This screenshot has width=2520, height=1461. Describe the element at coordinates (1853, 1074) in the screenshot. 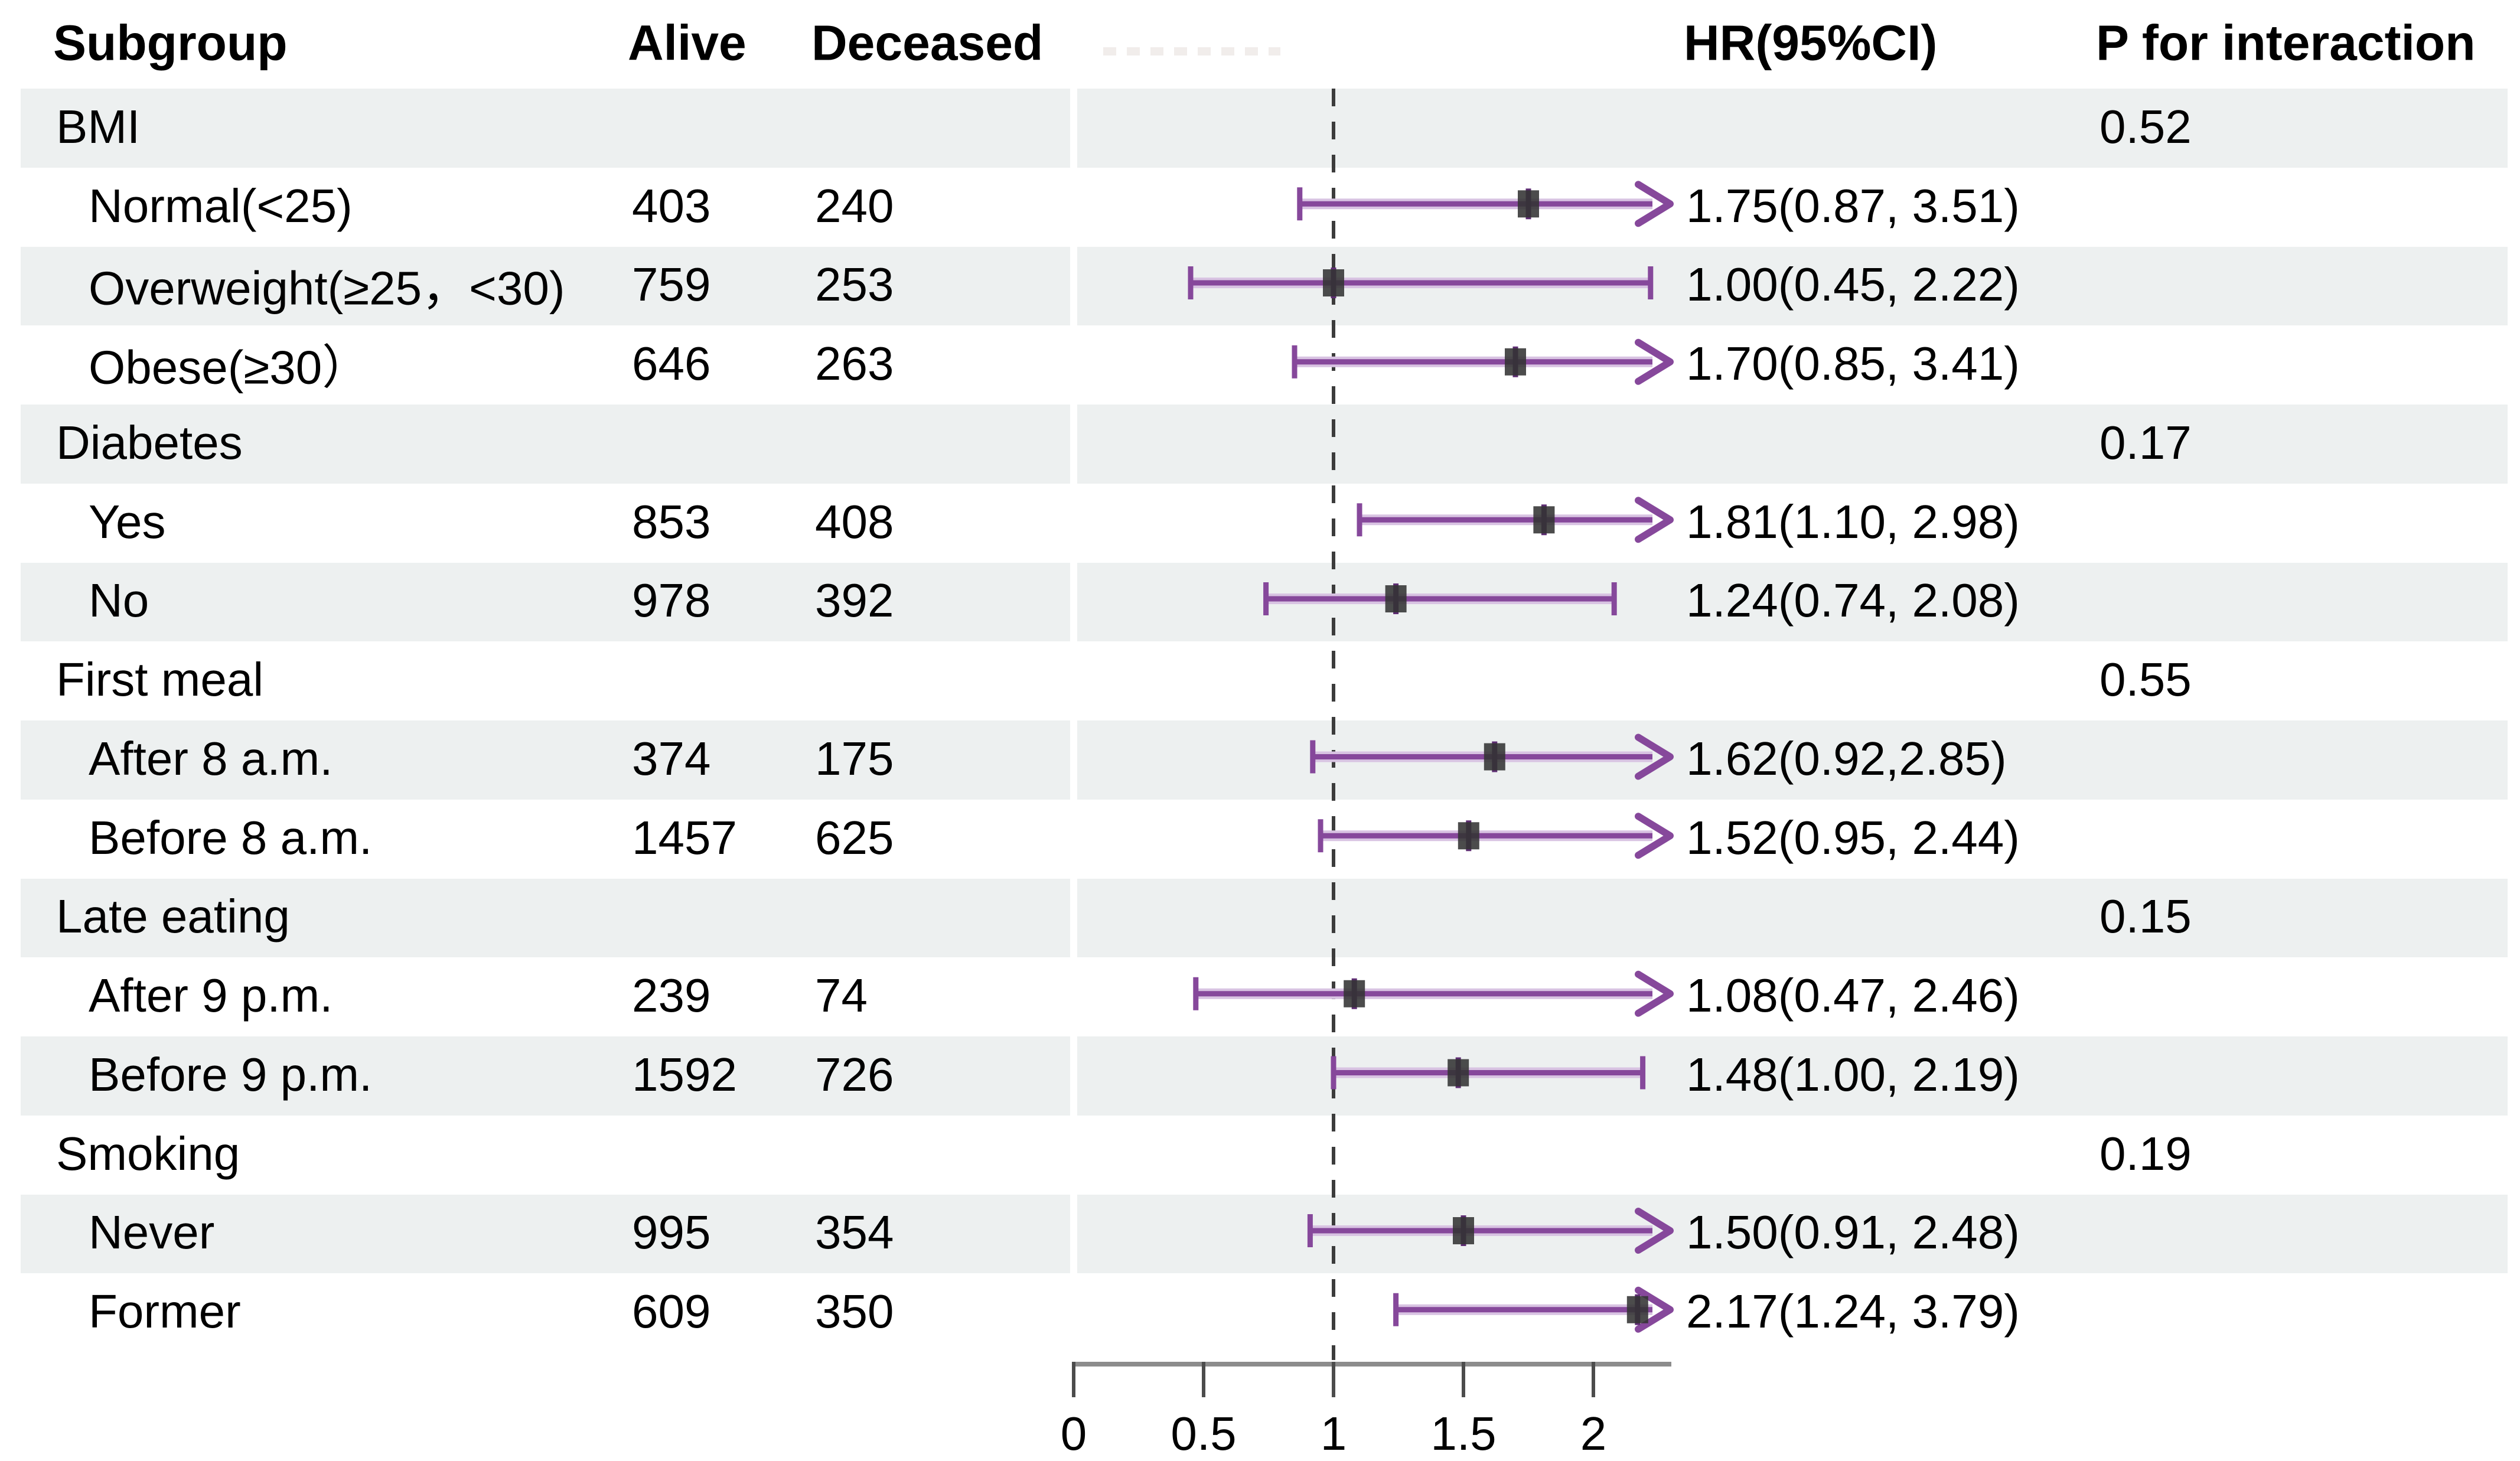

I see `hr-ci-value: 1.48(1.00, 2.19)` at that location.